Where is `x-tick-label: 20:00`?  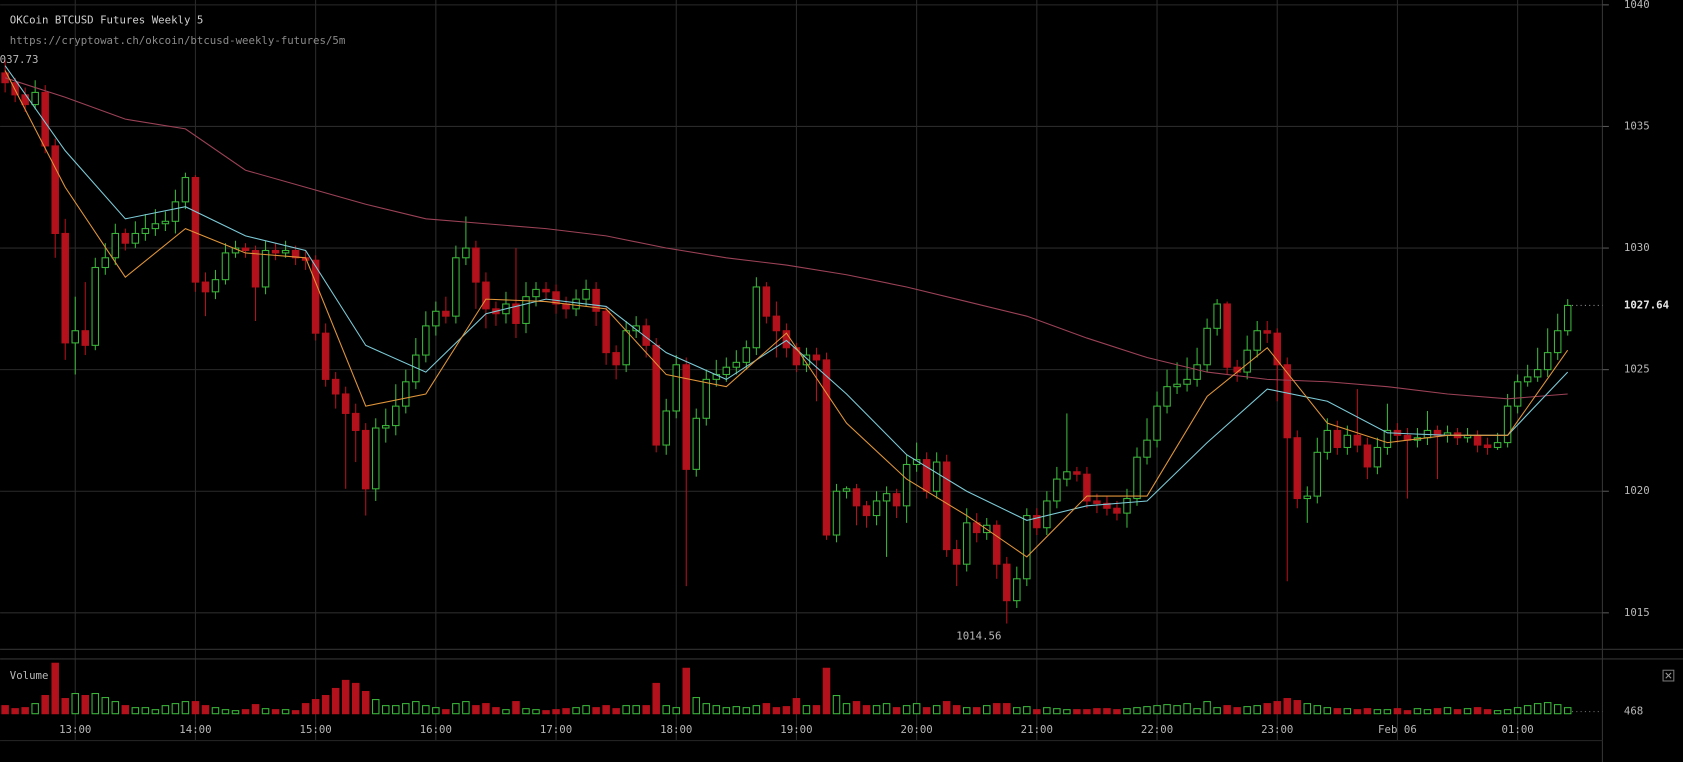
x-tick-label: 20:00 is located at coordinates (916, 729).